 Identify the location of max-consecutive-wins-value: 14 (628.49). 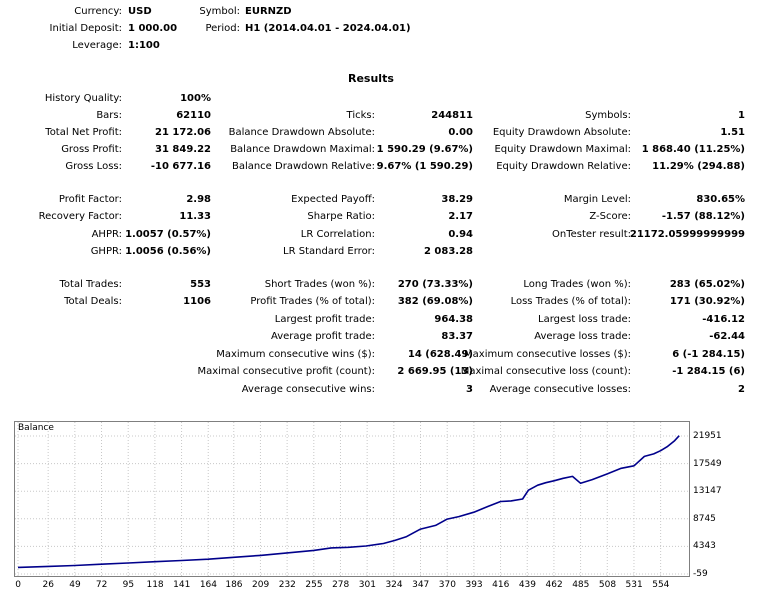
(440, 354).